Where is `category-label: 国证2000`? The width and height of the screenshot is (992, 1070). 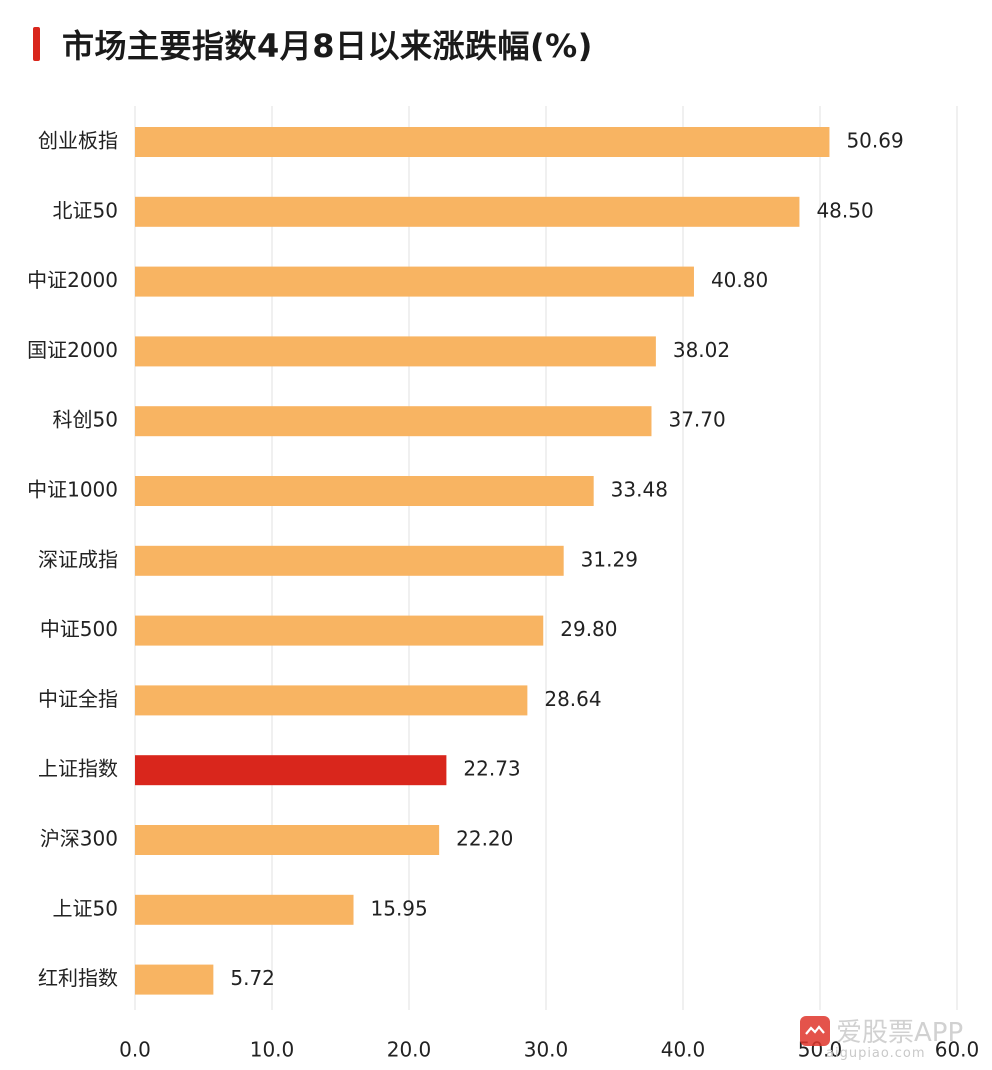
category-label: 国证2000 is located at coordinates (72, 350).